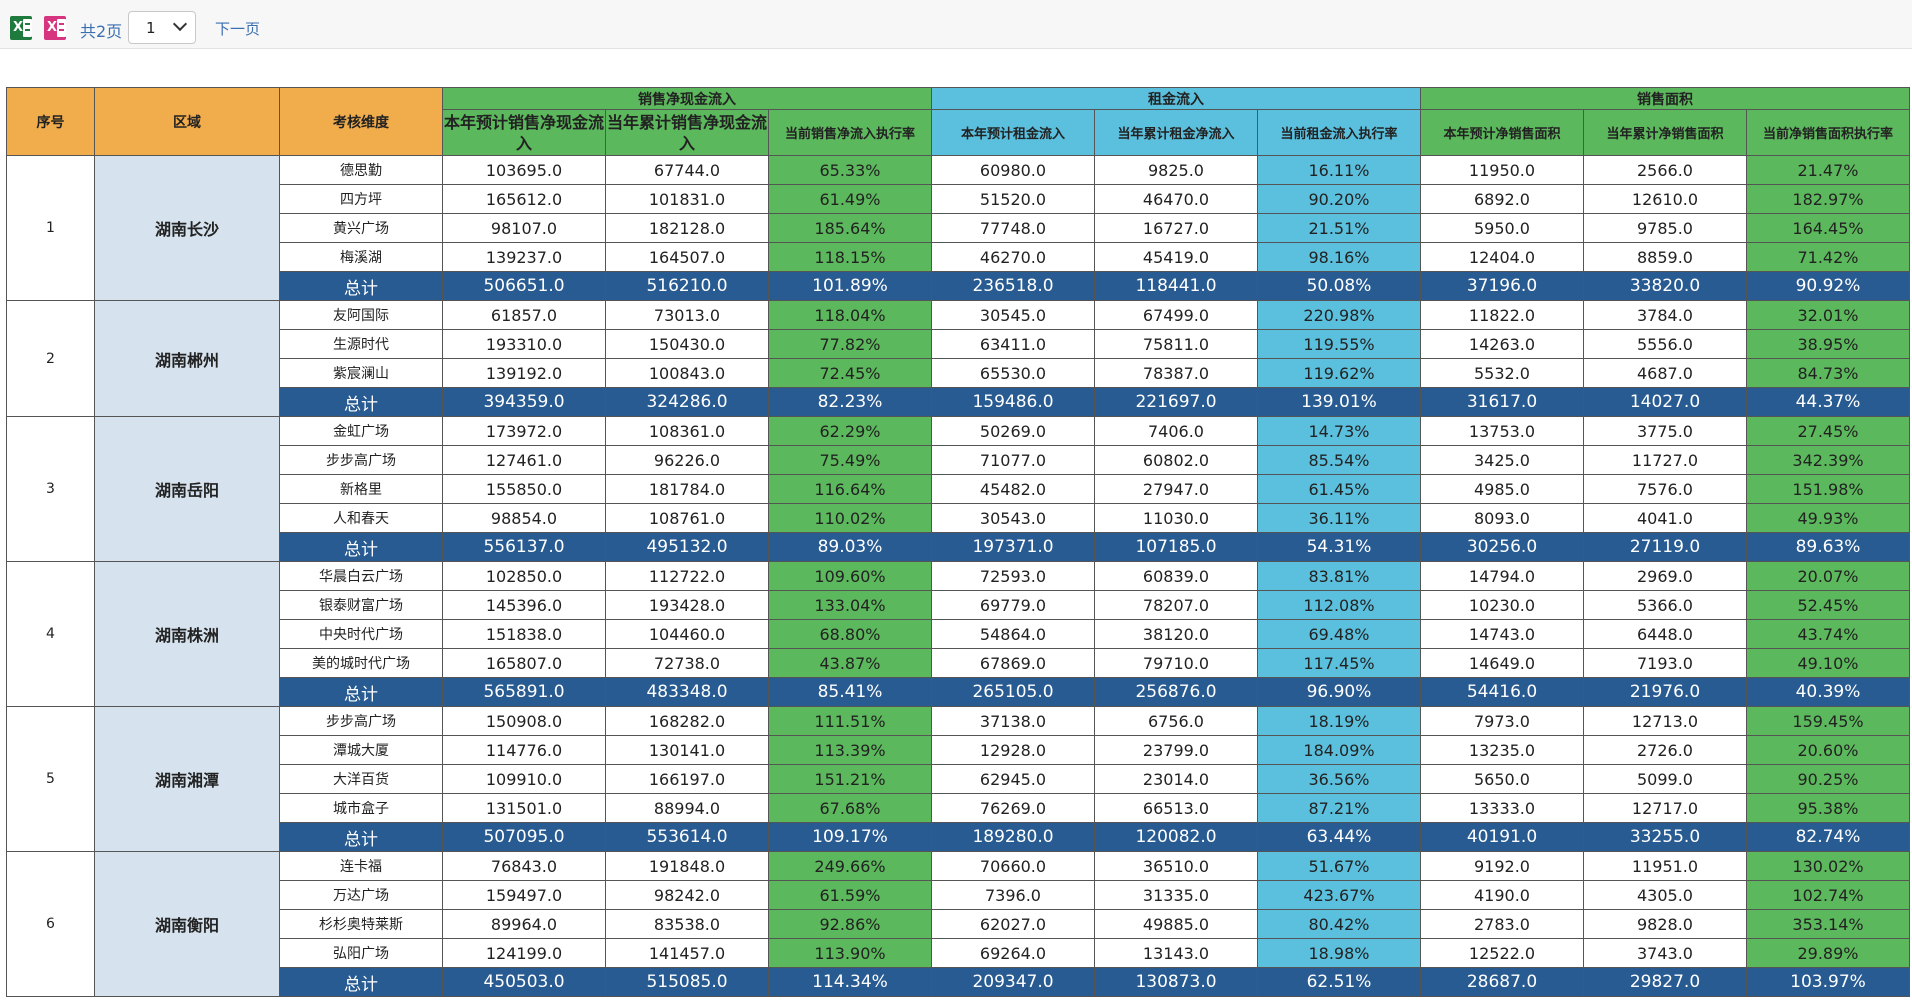 The height and width of the screenshot is (1000, 1912). What do you see at coordinates (850, 257) in the screenshot?
I see `value-cell: 118.15%` at bounding box center [850, 257].